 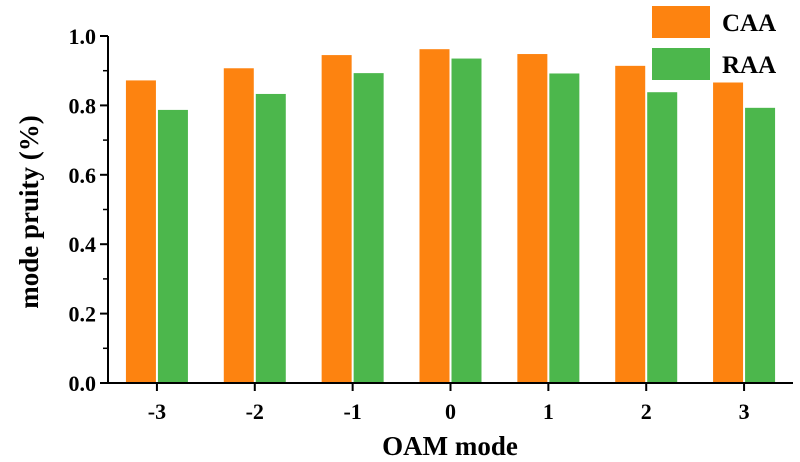 I want to click on x-tick-label: -3, so click(x=157, y=411).